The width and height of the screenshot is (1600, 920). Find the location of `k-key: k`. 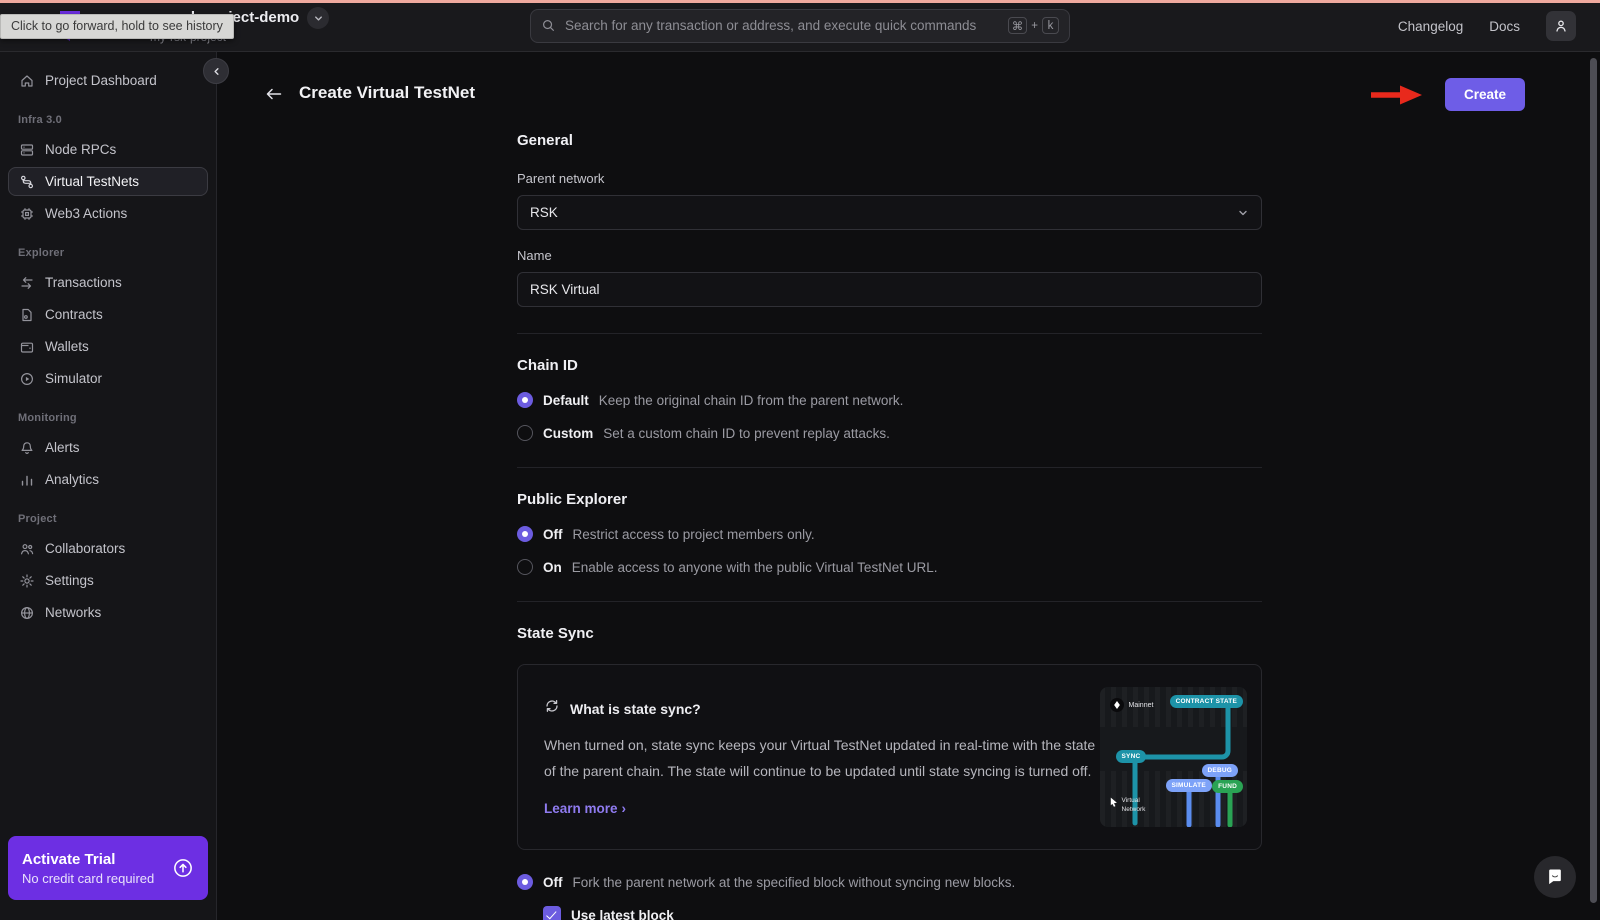

k-key: k is located at coordinates (1050, 25).